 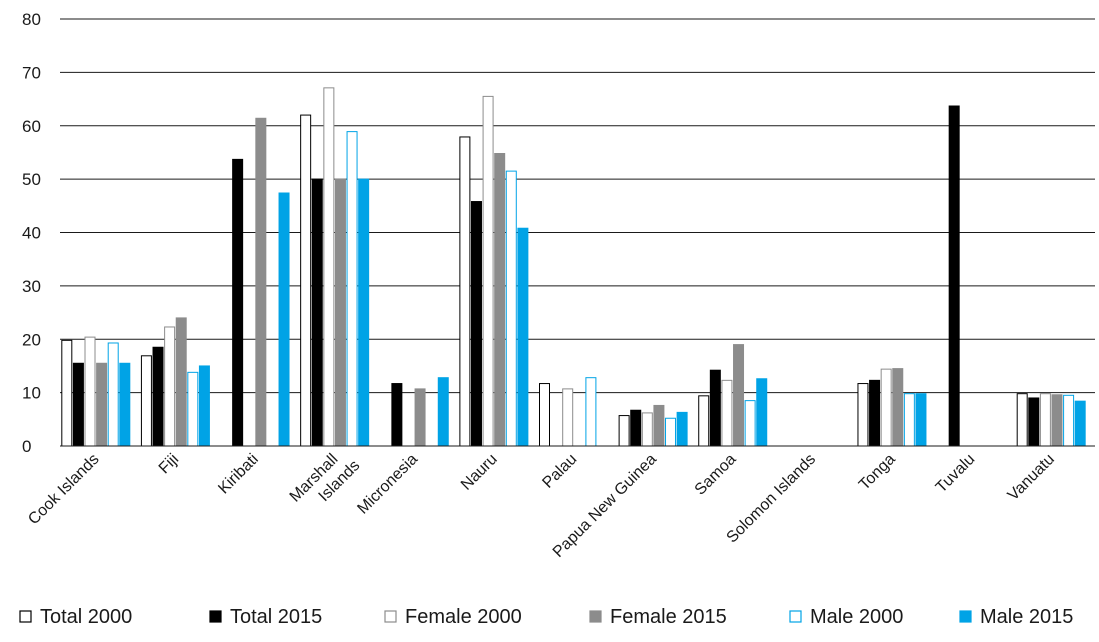 I want to click on legend-swatch-total-2000, so click(x=25, y=616).